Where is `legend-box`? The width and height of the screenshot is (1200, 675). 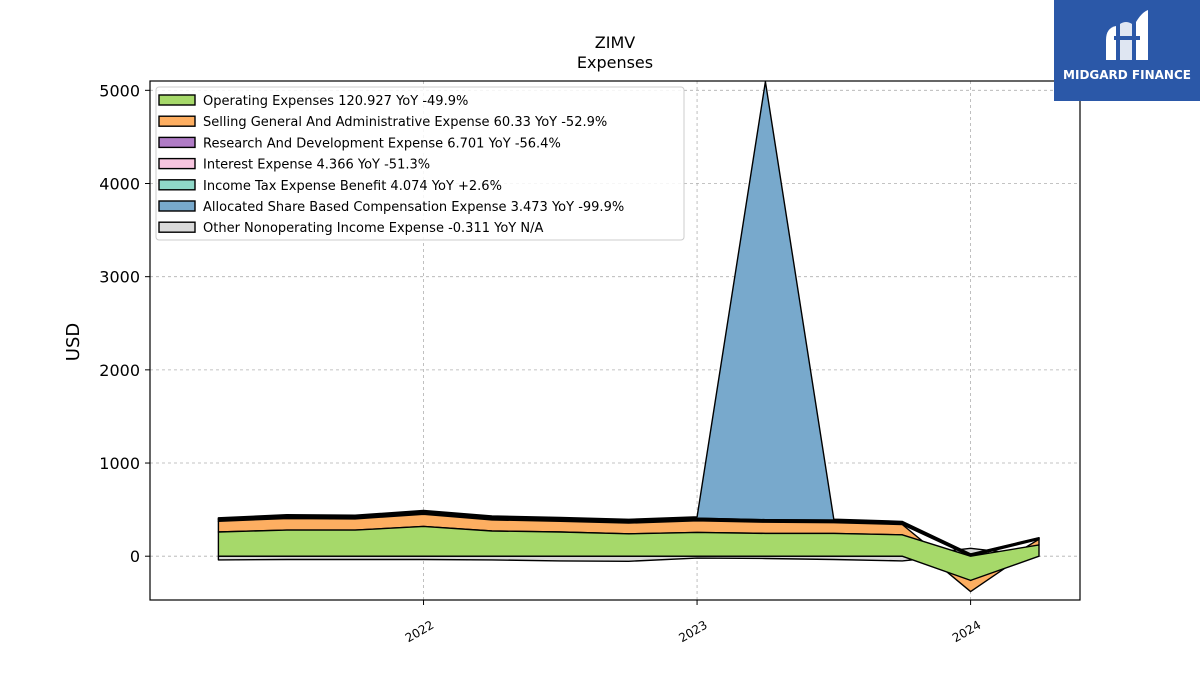
legend-box is located at coordinates (420, 163).